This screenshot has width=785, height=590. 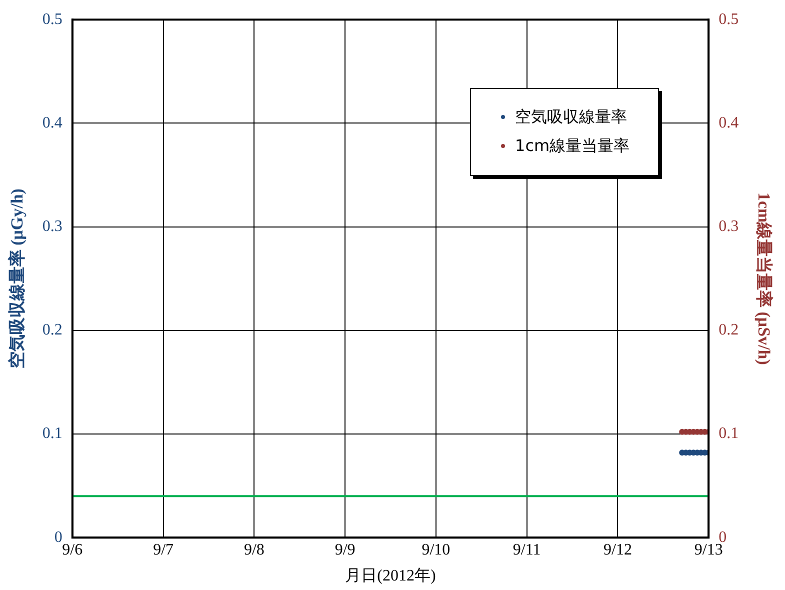 What do you see at coordinates (17, 278) in the screenshot?
I see `y-axis-title: 空気吸収線量率 (μGy/h)` at bounding box center [17, 278].